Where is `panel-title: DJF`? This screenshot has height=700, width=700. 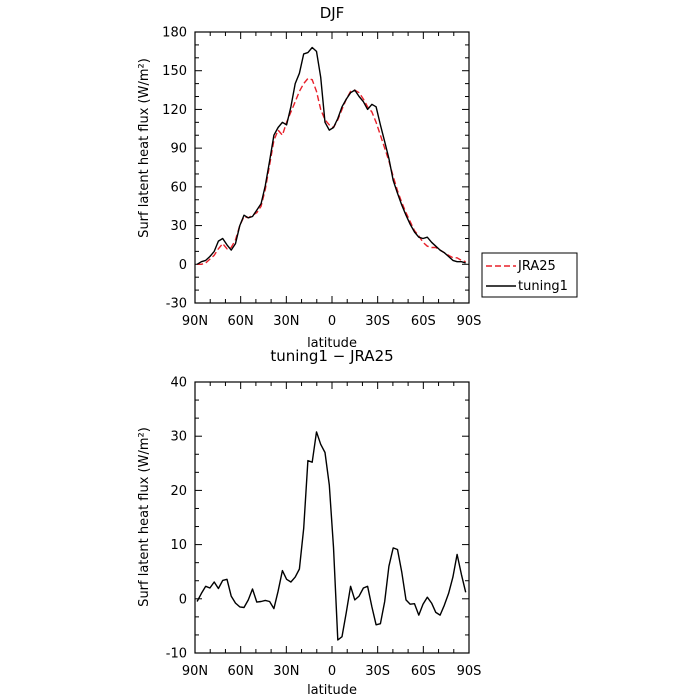
panel-title: DJF is located at coordinates (332, 13).